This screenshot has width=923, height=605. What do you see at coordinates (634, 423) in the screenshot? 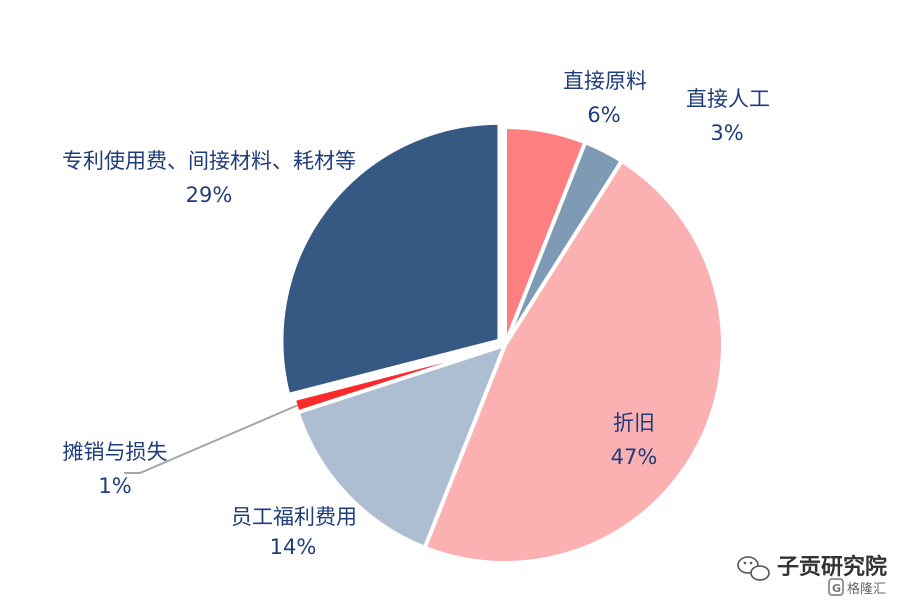
I see `slice-label-depreciation: 折旧` at bounding box center [634, 423].